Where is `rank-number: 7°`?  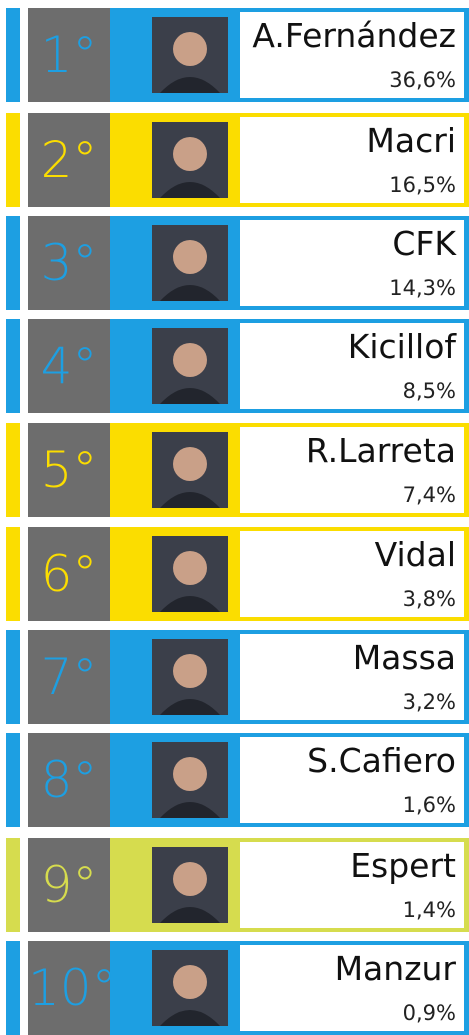 rank-number: 7° is located at coordinates (69, 677).